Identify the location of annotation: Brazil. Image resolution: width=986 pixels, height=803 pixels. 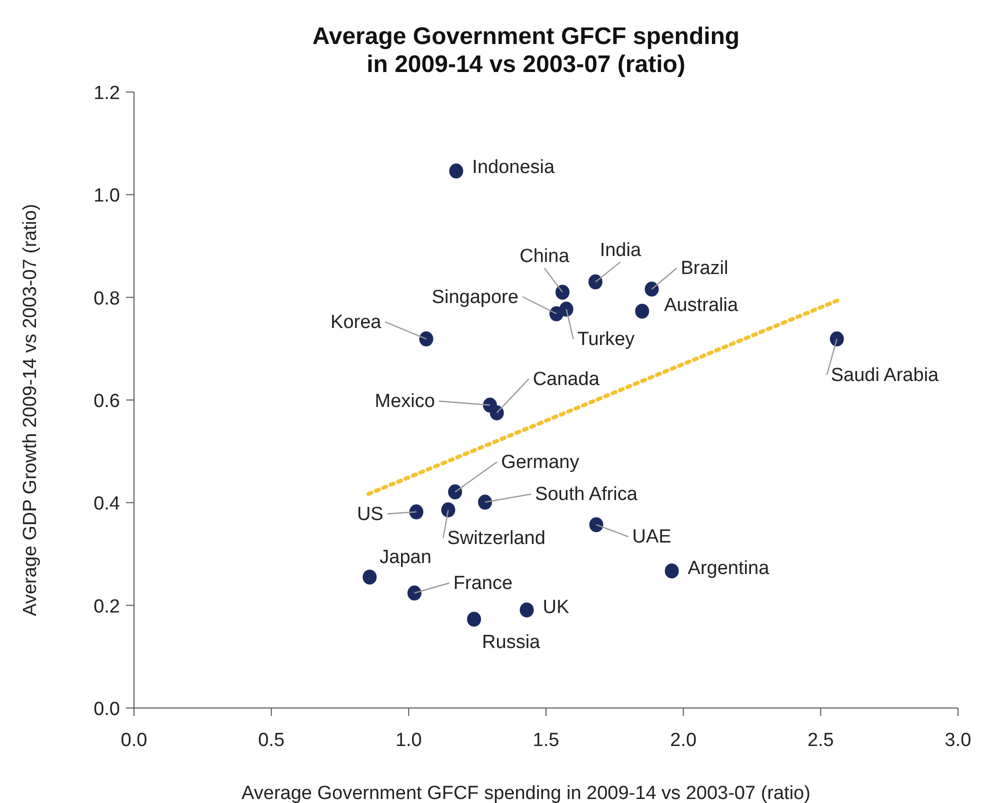
(704, 269).